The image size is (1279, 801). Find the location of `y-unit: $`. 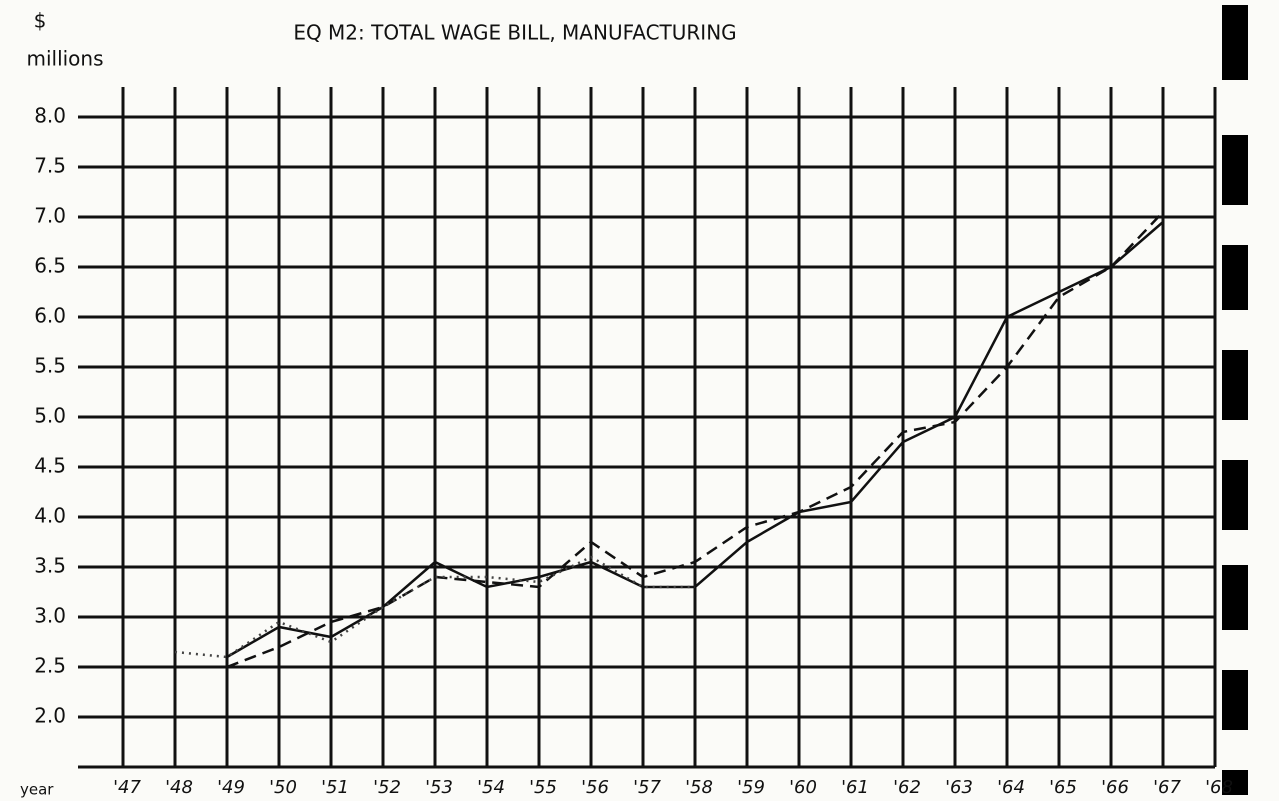

y-unit: $ is located at coordinates (40, 21).